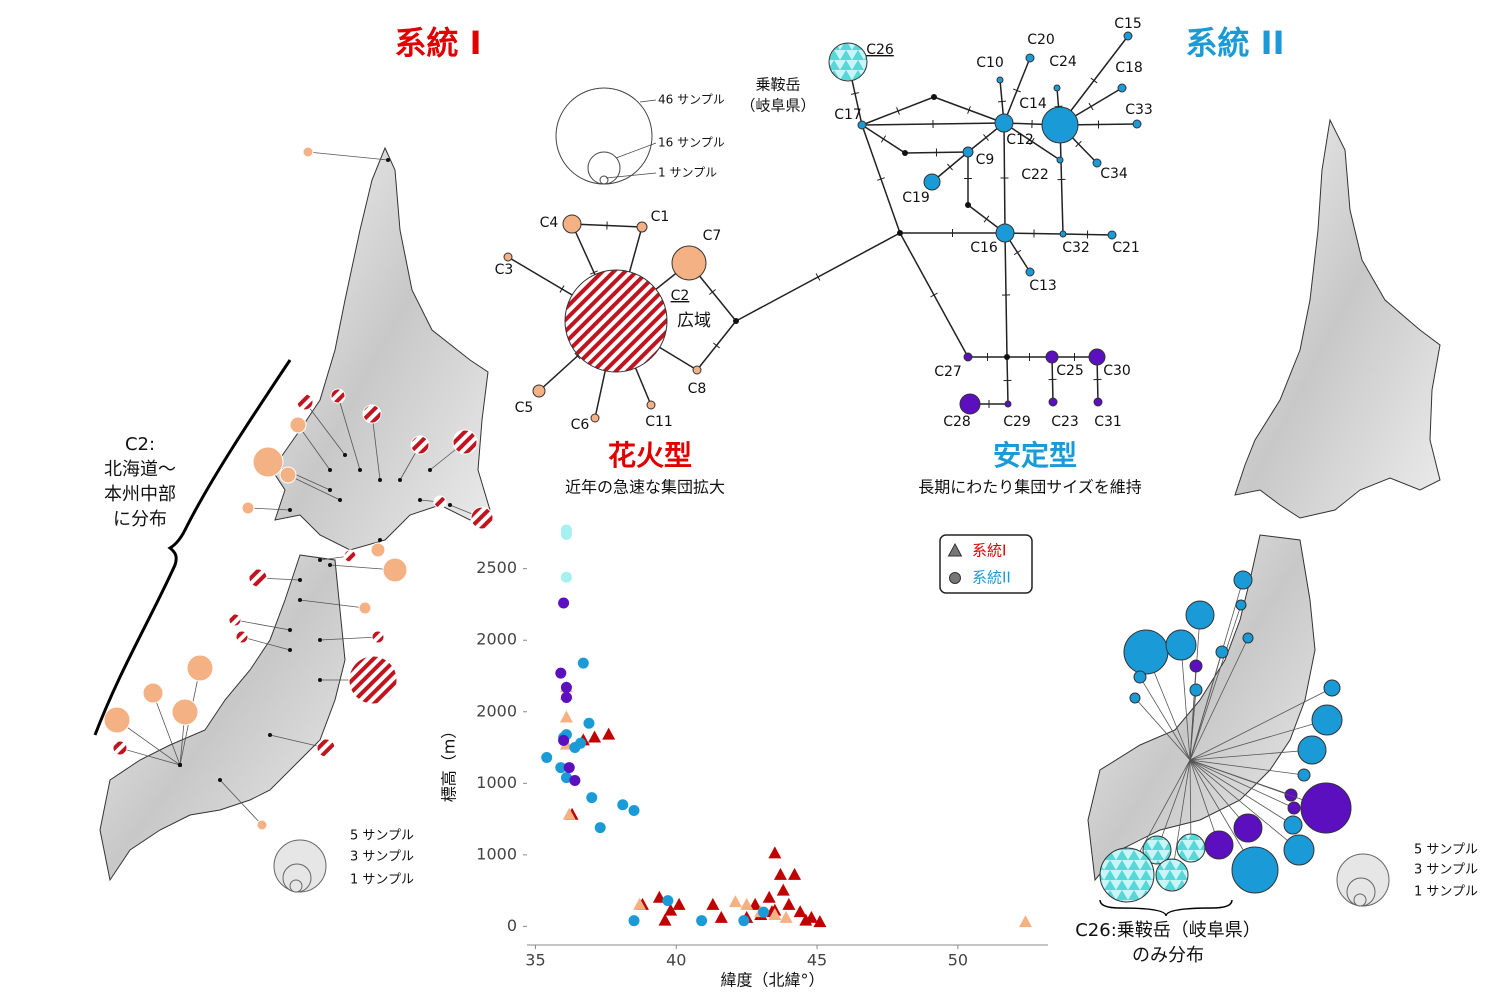 This screenshot has height=995, width=1486. I want to click on node-label: C27, so click(948, 372).